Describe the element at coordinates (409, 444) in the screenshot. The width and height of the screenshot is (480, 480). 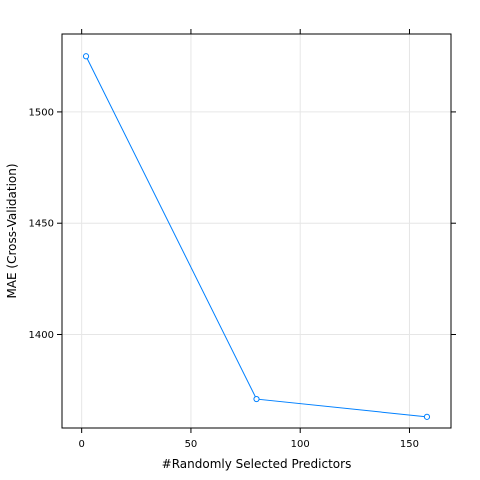
I see `x-tick-label: 150` at that location.